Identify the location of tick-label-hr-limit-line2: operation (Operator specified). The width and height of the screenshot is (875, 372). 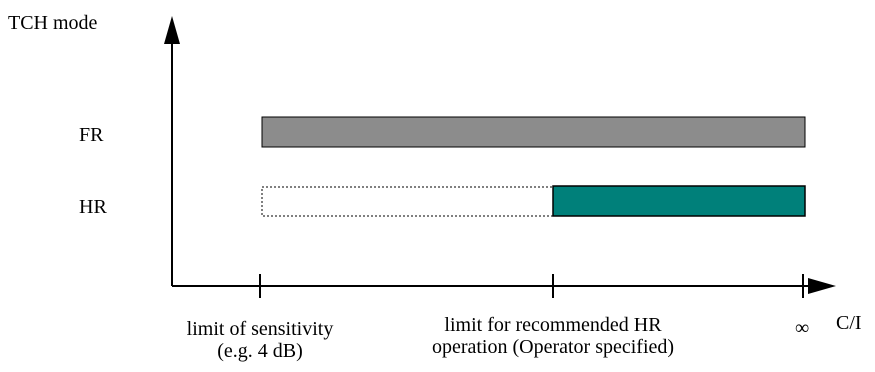
(553, 347).